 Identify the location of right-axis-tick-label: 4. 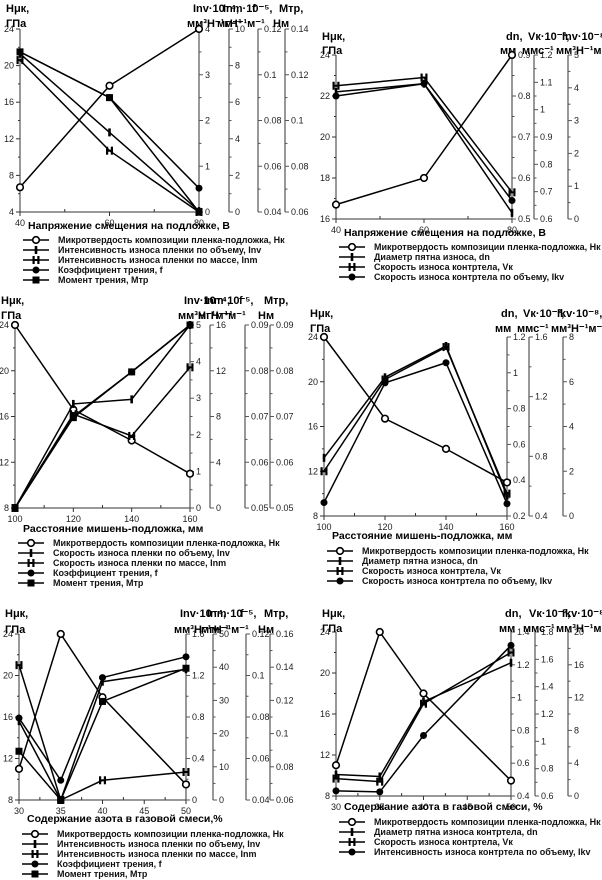
(571, 427).